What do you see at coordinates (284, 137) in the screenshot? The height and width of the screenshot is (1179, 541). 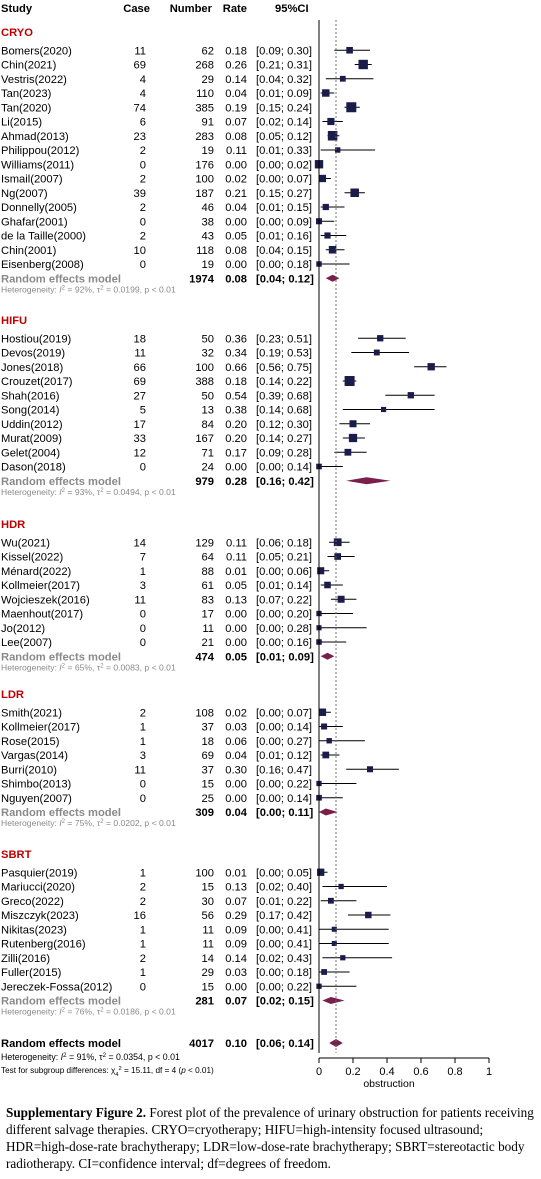 I see `study-ci: [0.05; 0.12]` at bounding box center [284, 137].